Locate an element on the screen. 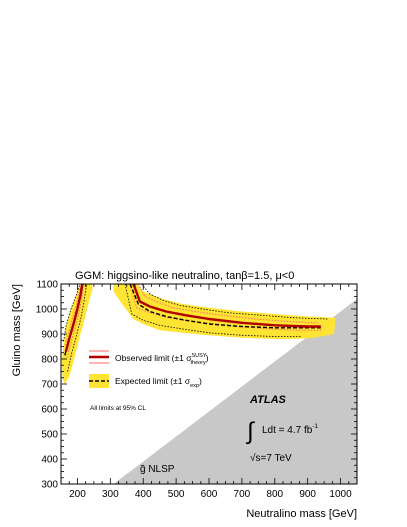  energy-label: √s=7 TeV is located at coordinates (271, 458).